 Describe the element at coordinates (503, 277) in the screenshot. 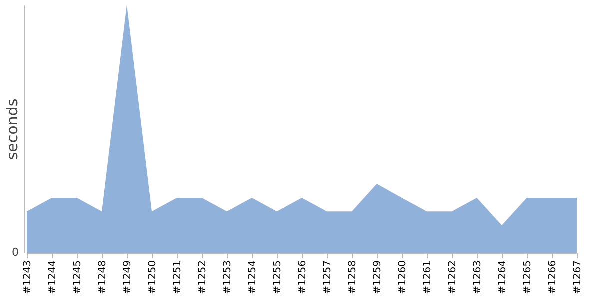

I see `x-tick-label: #1264` at that location.